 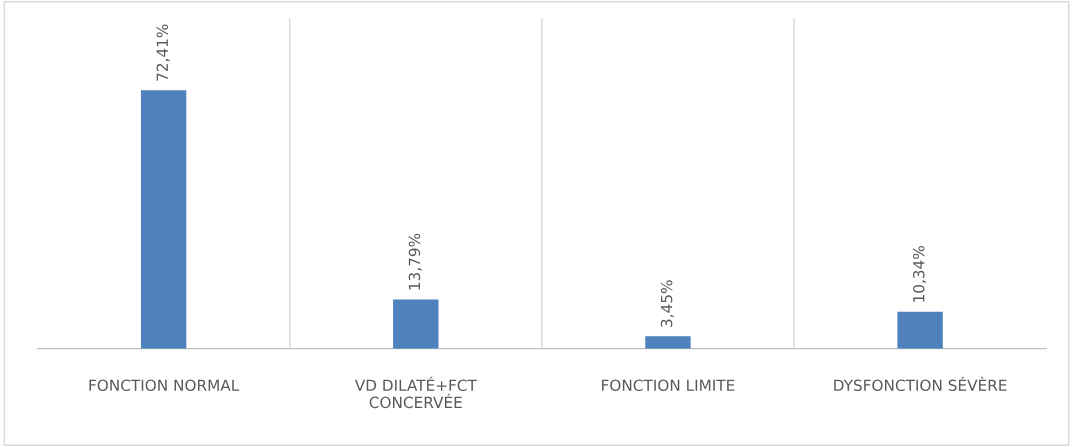 What do you see at coordinates (164, 385) in the screenshot?
I see `x-tick-label: FONCTION NORMAL` at bounding box center [164, 385].